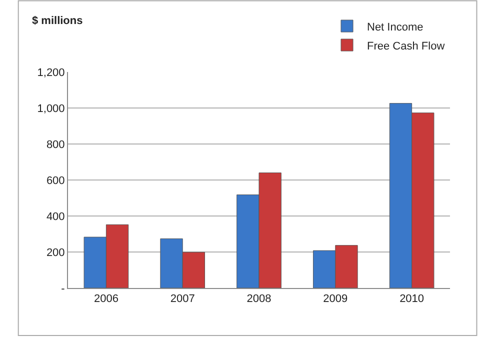 This screenshot has width=490, height=343. I want to click on x-tick-label: 2009, so click(335, 299).